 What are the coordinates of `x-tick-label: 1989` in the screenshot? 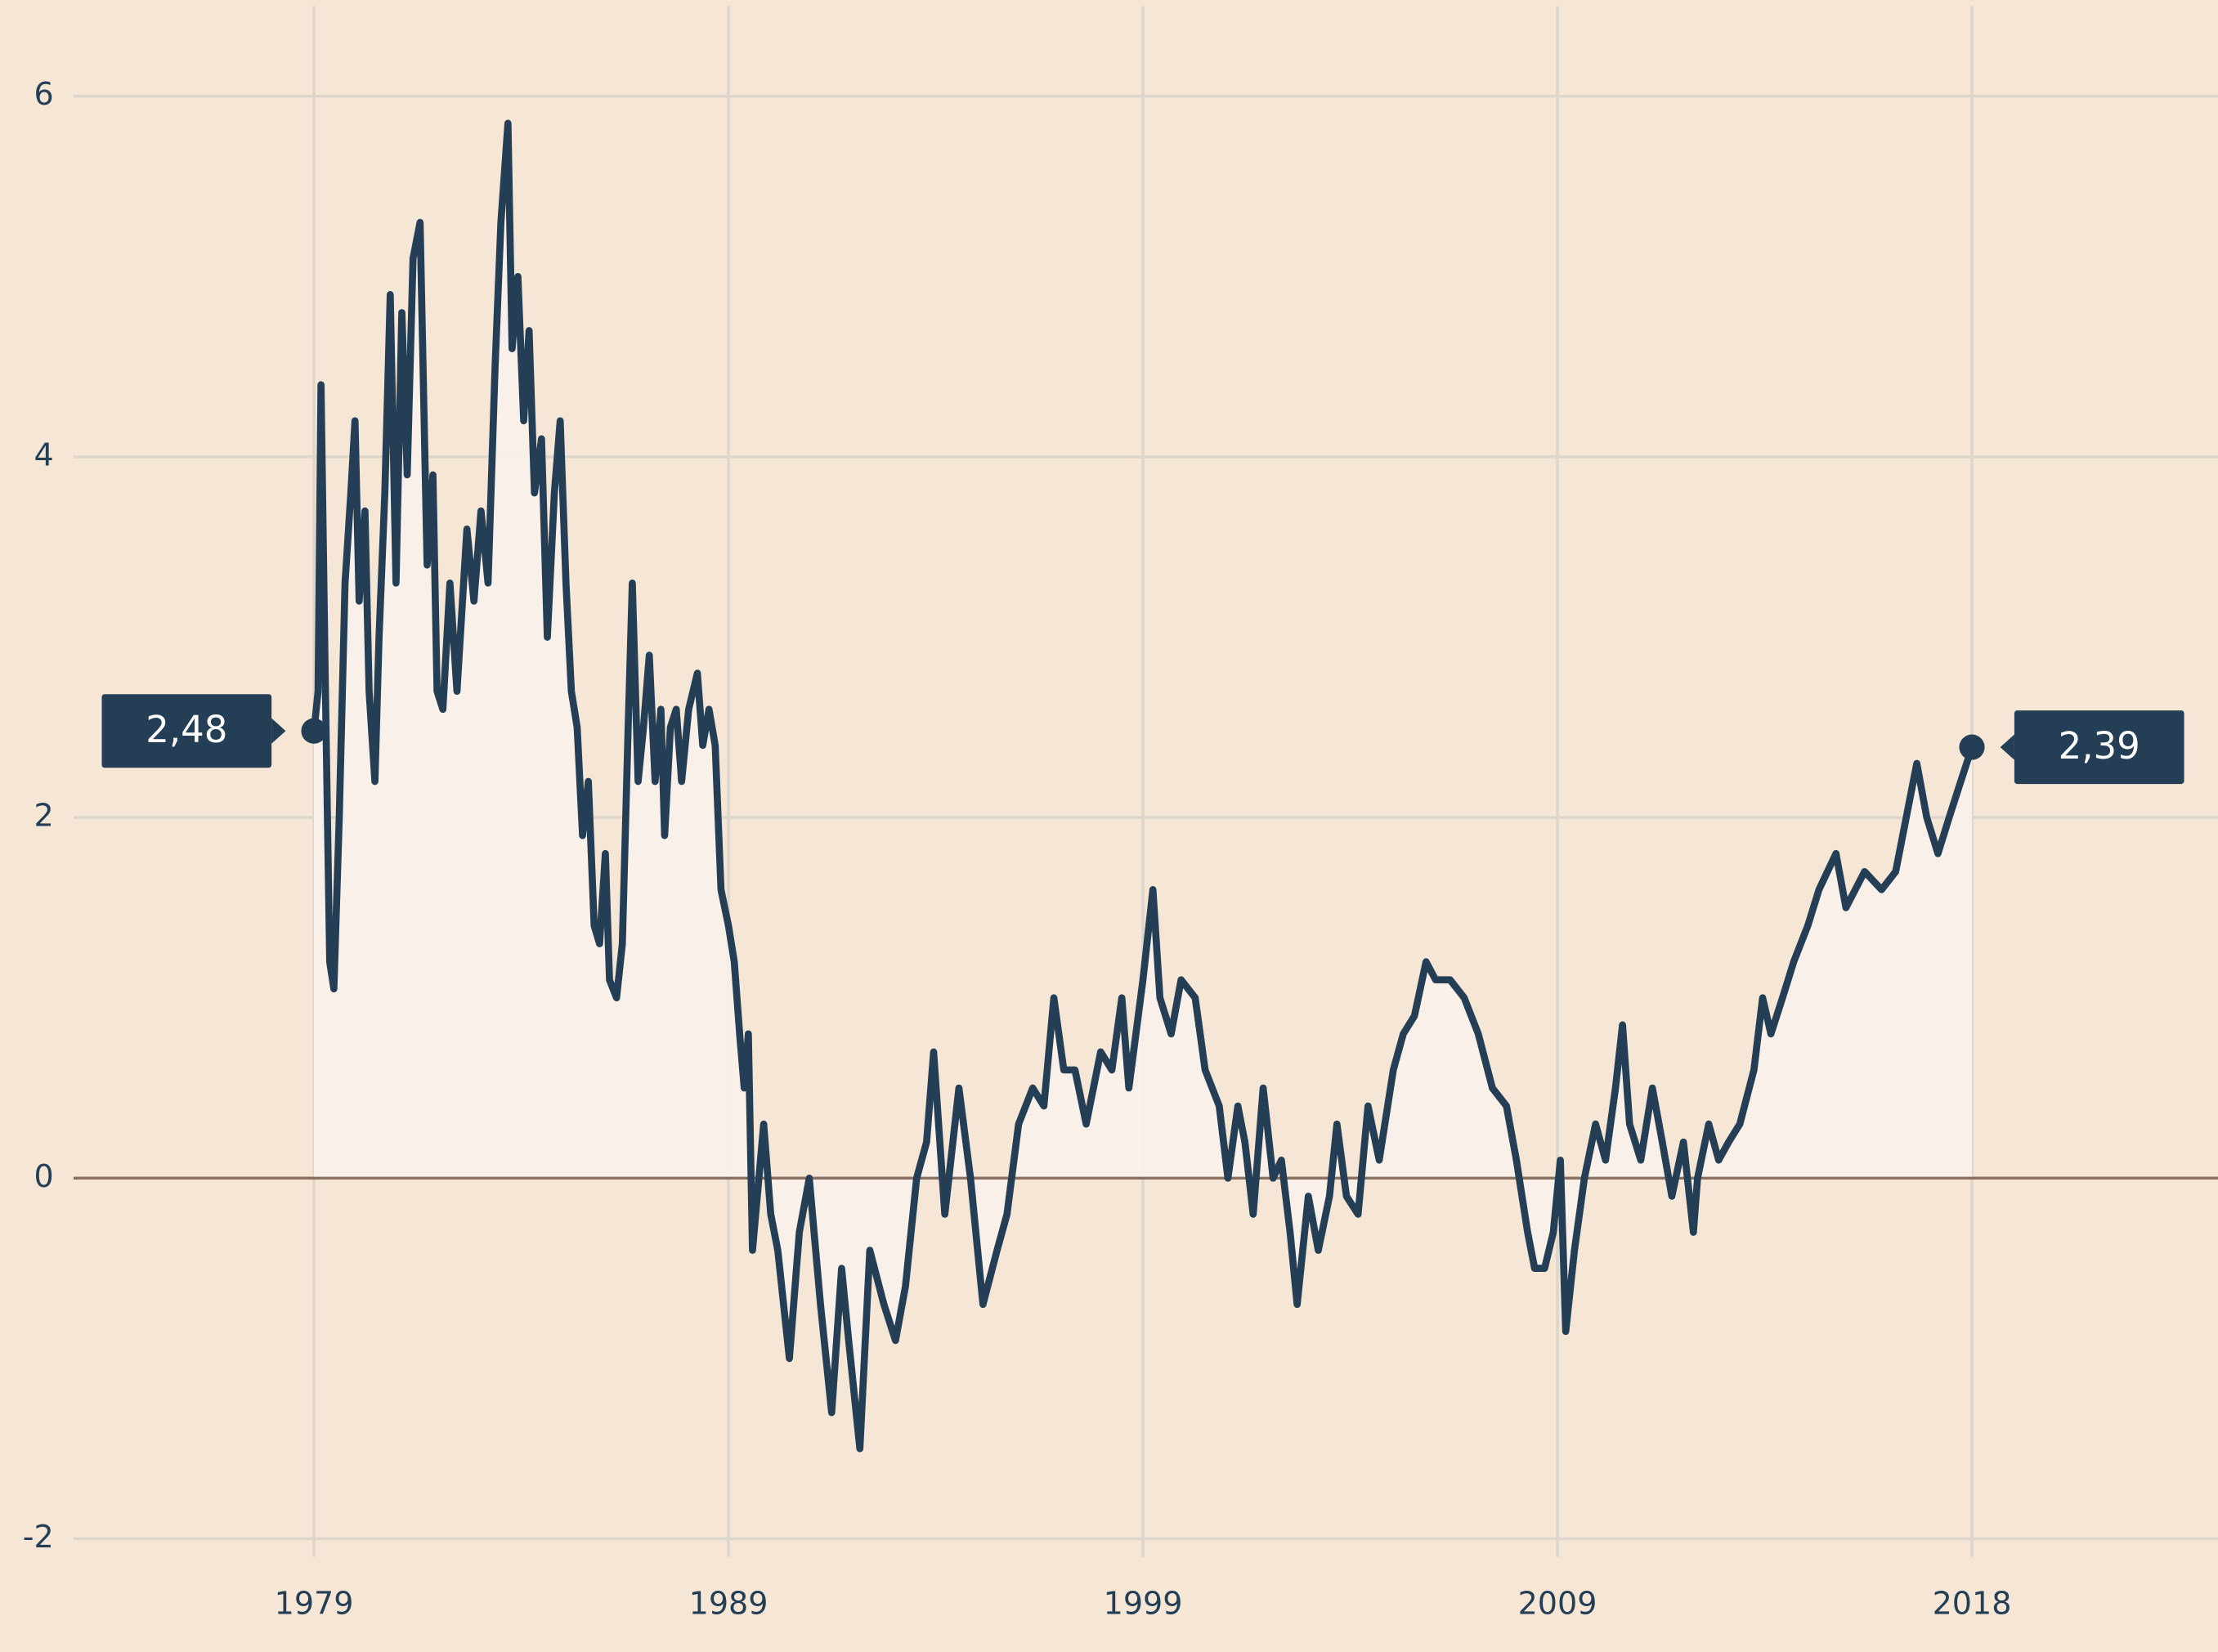 It's located at (728, 1603).